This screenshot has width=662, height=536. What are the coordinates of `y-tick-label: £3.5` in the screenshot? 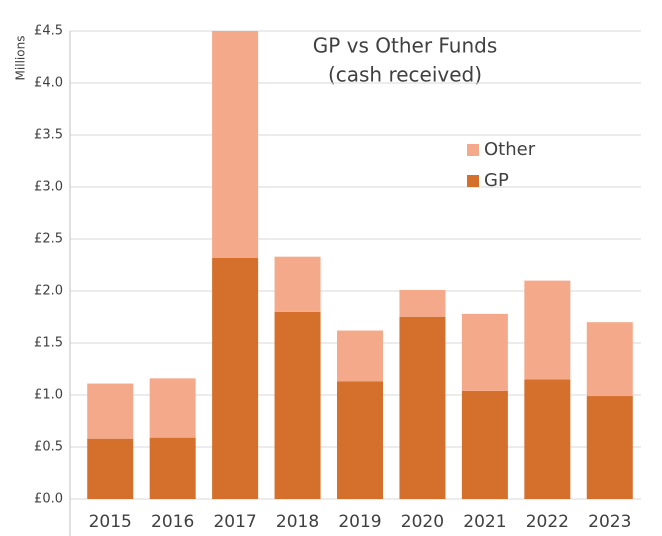 It's located at (48, 135).